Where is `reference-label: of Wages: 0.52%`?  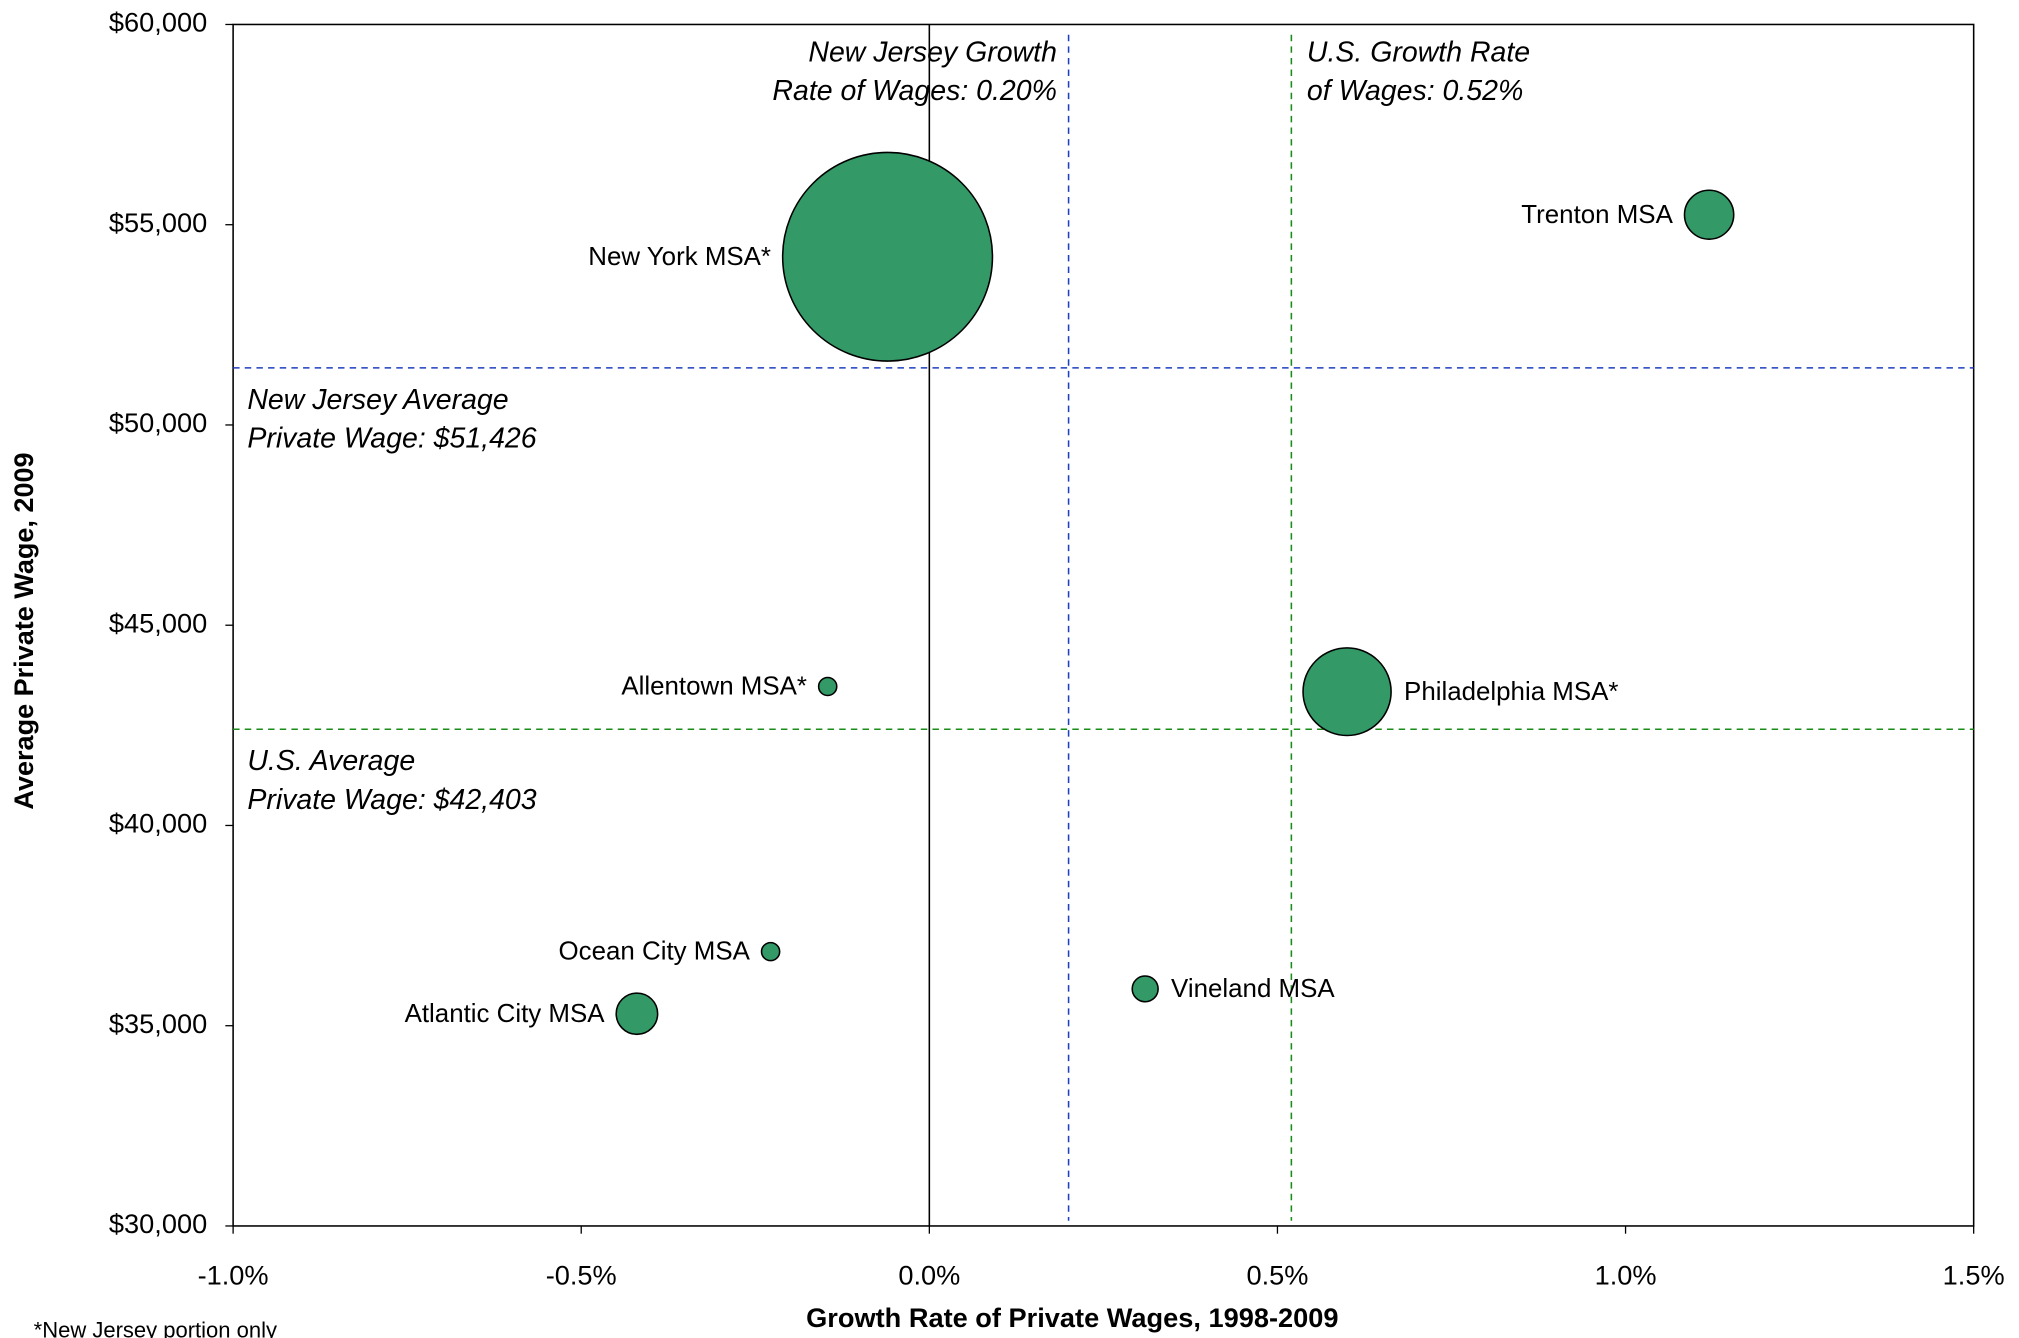
reference-label: of Wages: 0.52% is located at coordinates (1415, 91).